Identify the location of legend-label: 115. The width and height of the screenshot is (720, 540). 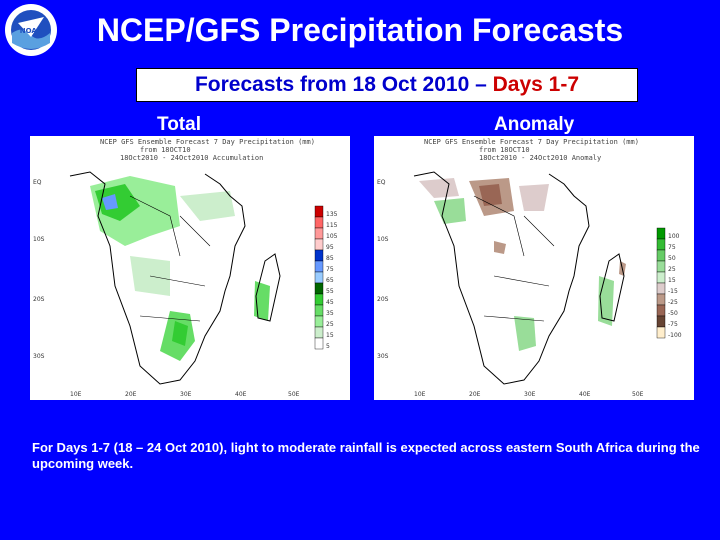
(332, 225).